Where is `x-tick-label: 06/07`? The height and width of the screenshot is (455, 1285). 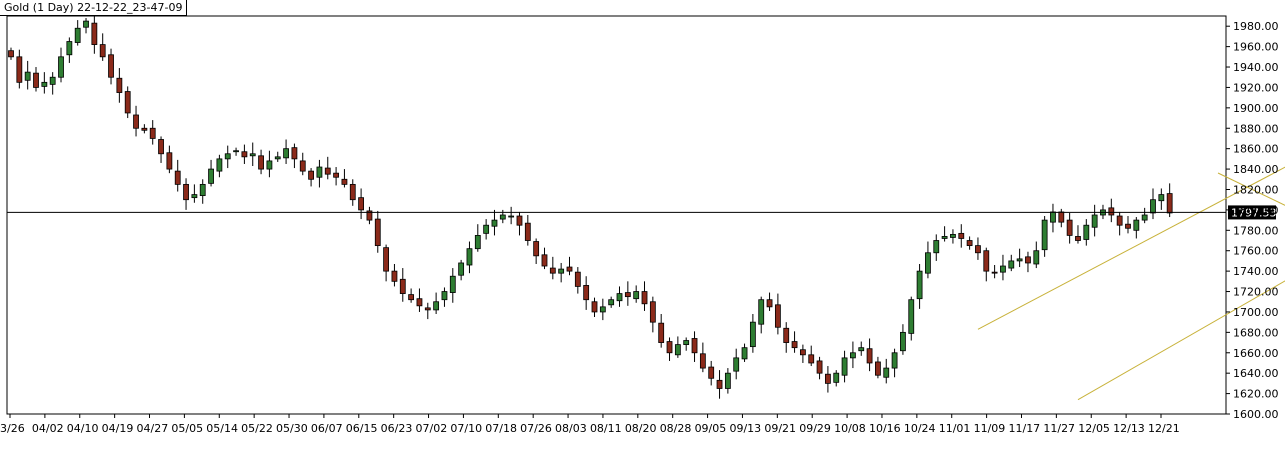
x-tick-label: 06/07 is located at coordinates (327, 428).